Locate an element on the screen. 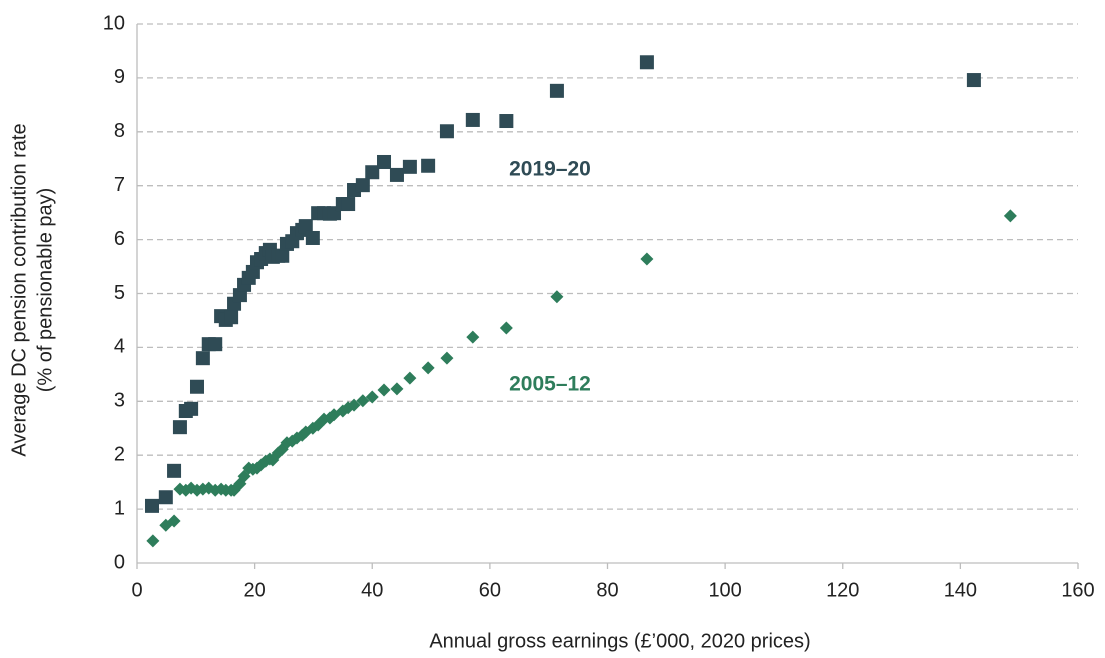 Image resolution: width=1105 pixels, height=658 pixels. y-tick-label: 4 is located at coordinates (119, 347).